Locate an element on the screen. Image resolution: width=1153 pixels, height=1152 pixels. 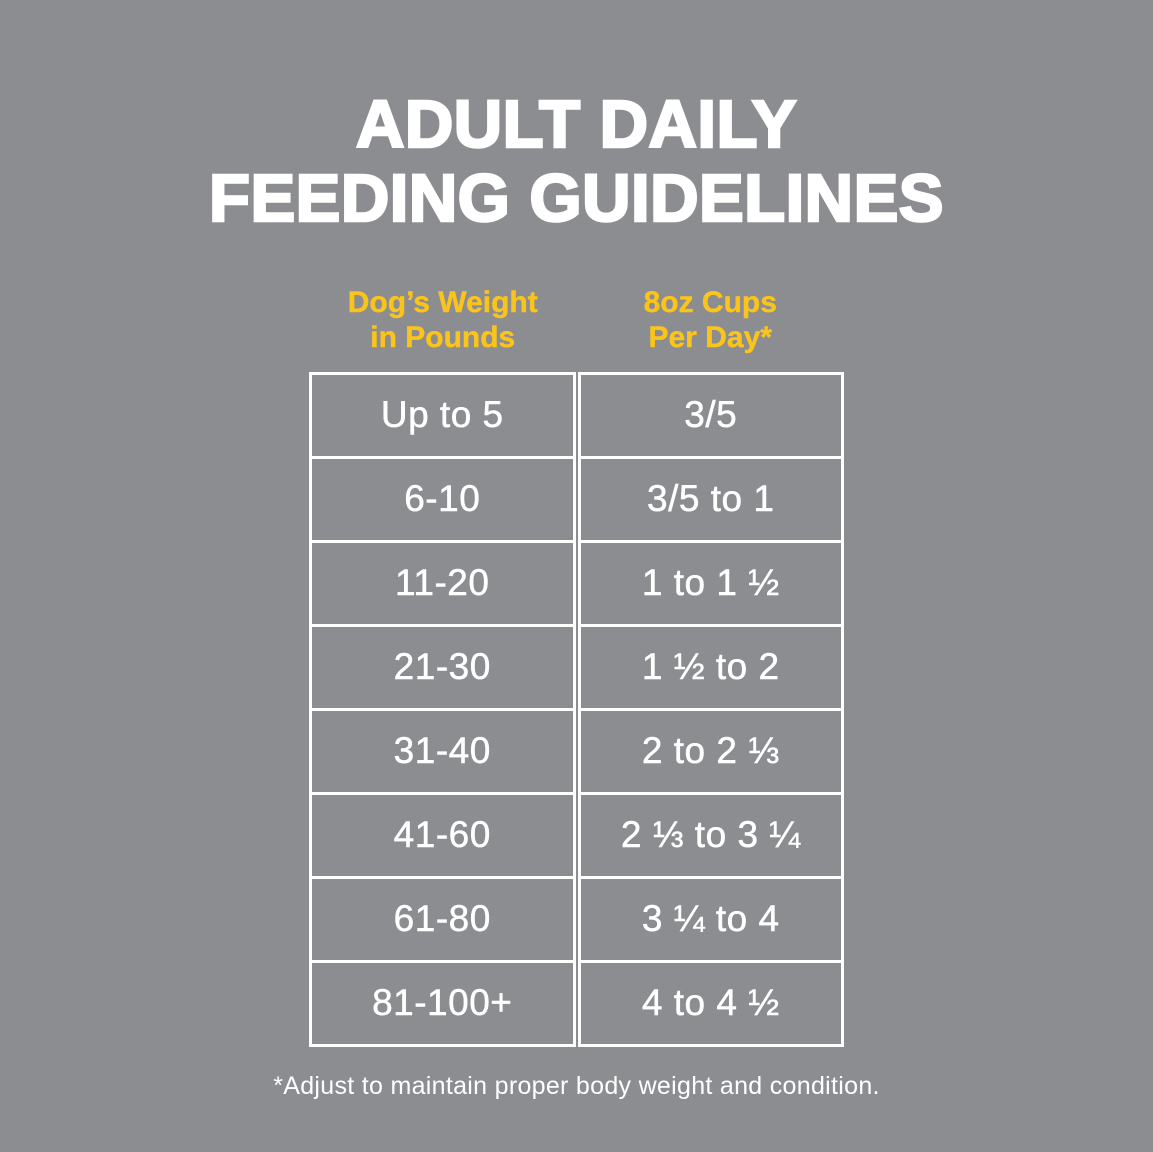
cups-cell: 4 to 4 ½ is located at coordinates (710, 1003).